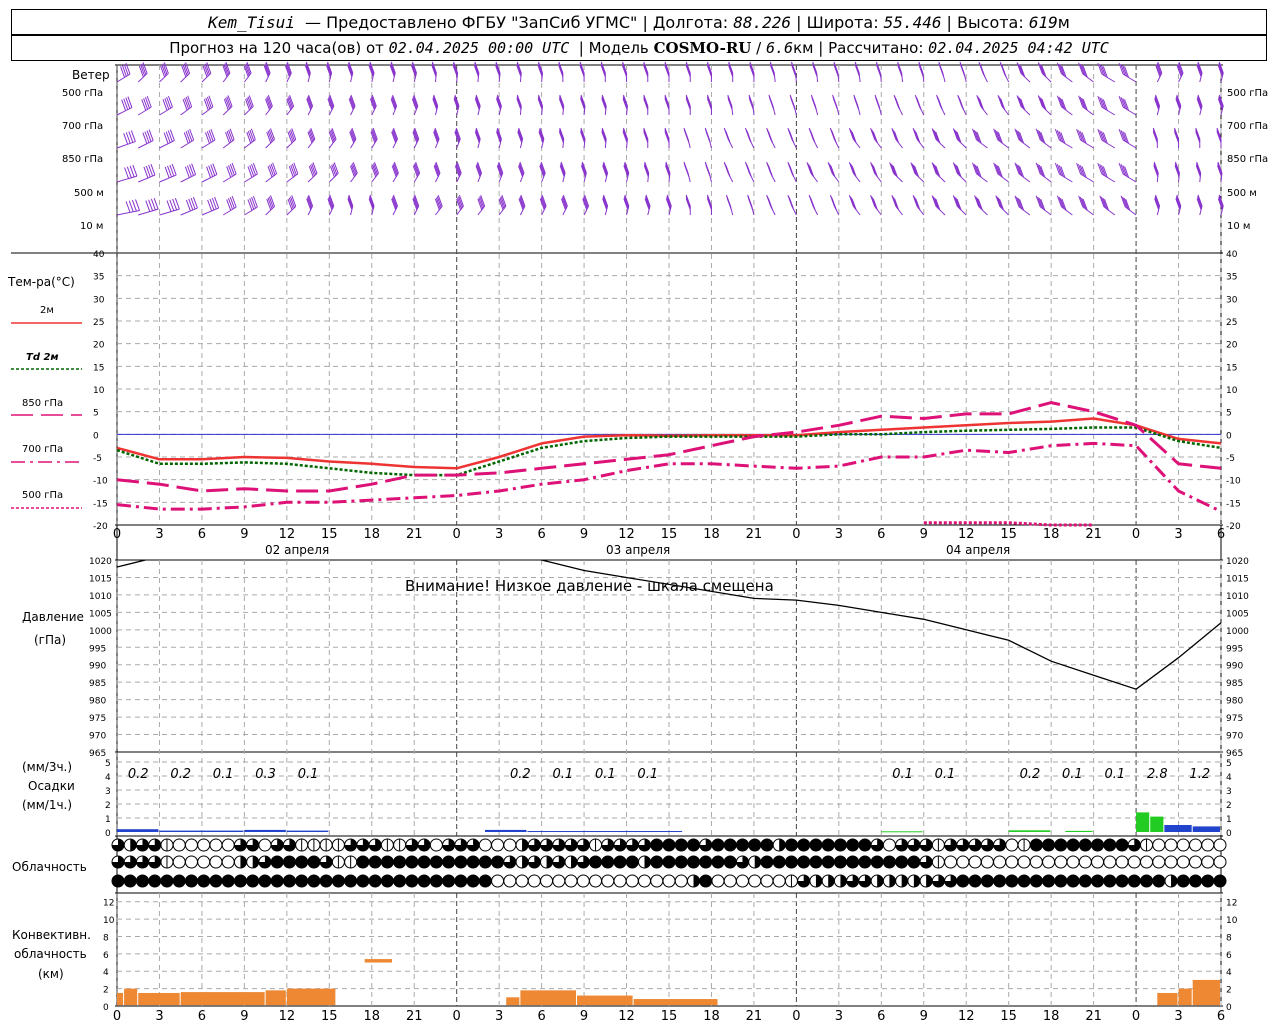  What do you see at coordinates (106, 956) in the screenshot?
I see `conv-tick-label: 6` at bounding box center [106, 956].